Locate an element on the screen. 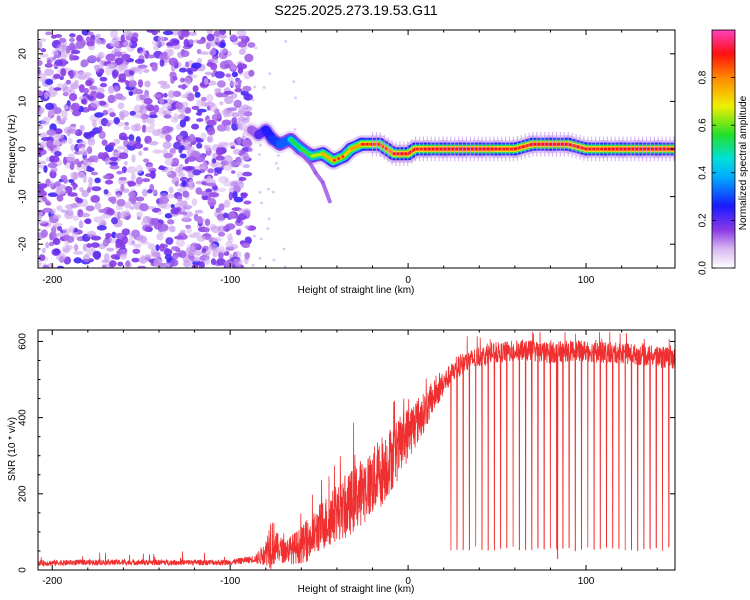 The width and height of the screenshot is (750, 600). spectrogram-y-tick-label: 0 is located at coordinates (23, 149).